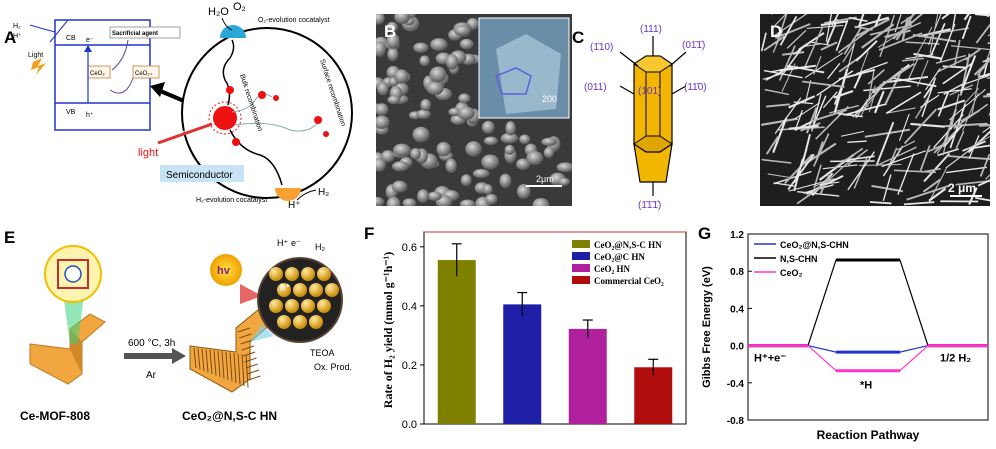 Image resolution: width=996 pixels, height=449 pixels. Describe the element at coordinates (73, 274) in the screenshot. I see `mof-structure-pore` at that location.